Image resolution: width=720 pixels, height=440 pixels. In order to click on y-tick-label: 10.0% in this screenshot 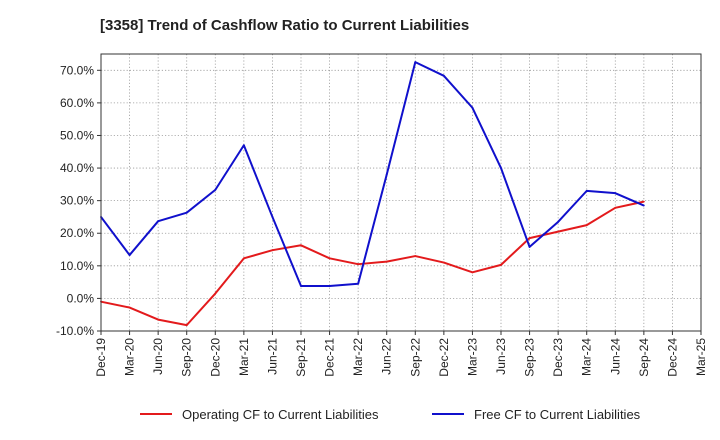, I will do `click(77, 266)`.